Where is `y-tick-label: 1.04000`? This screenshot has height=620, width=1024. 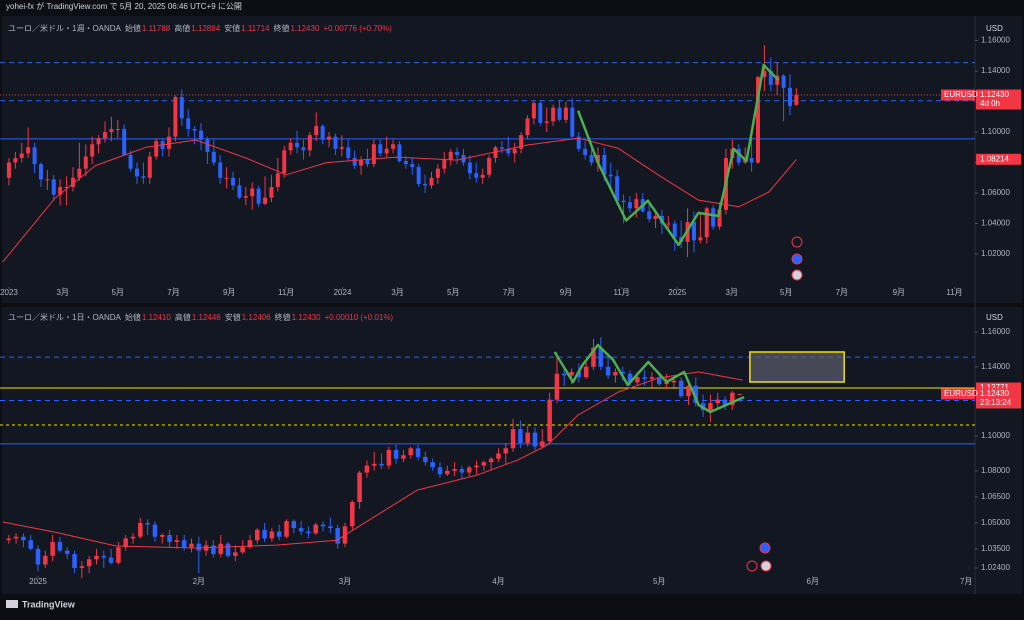 y-tick-label: 1.04000 is located at coordinates (995, 223).